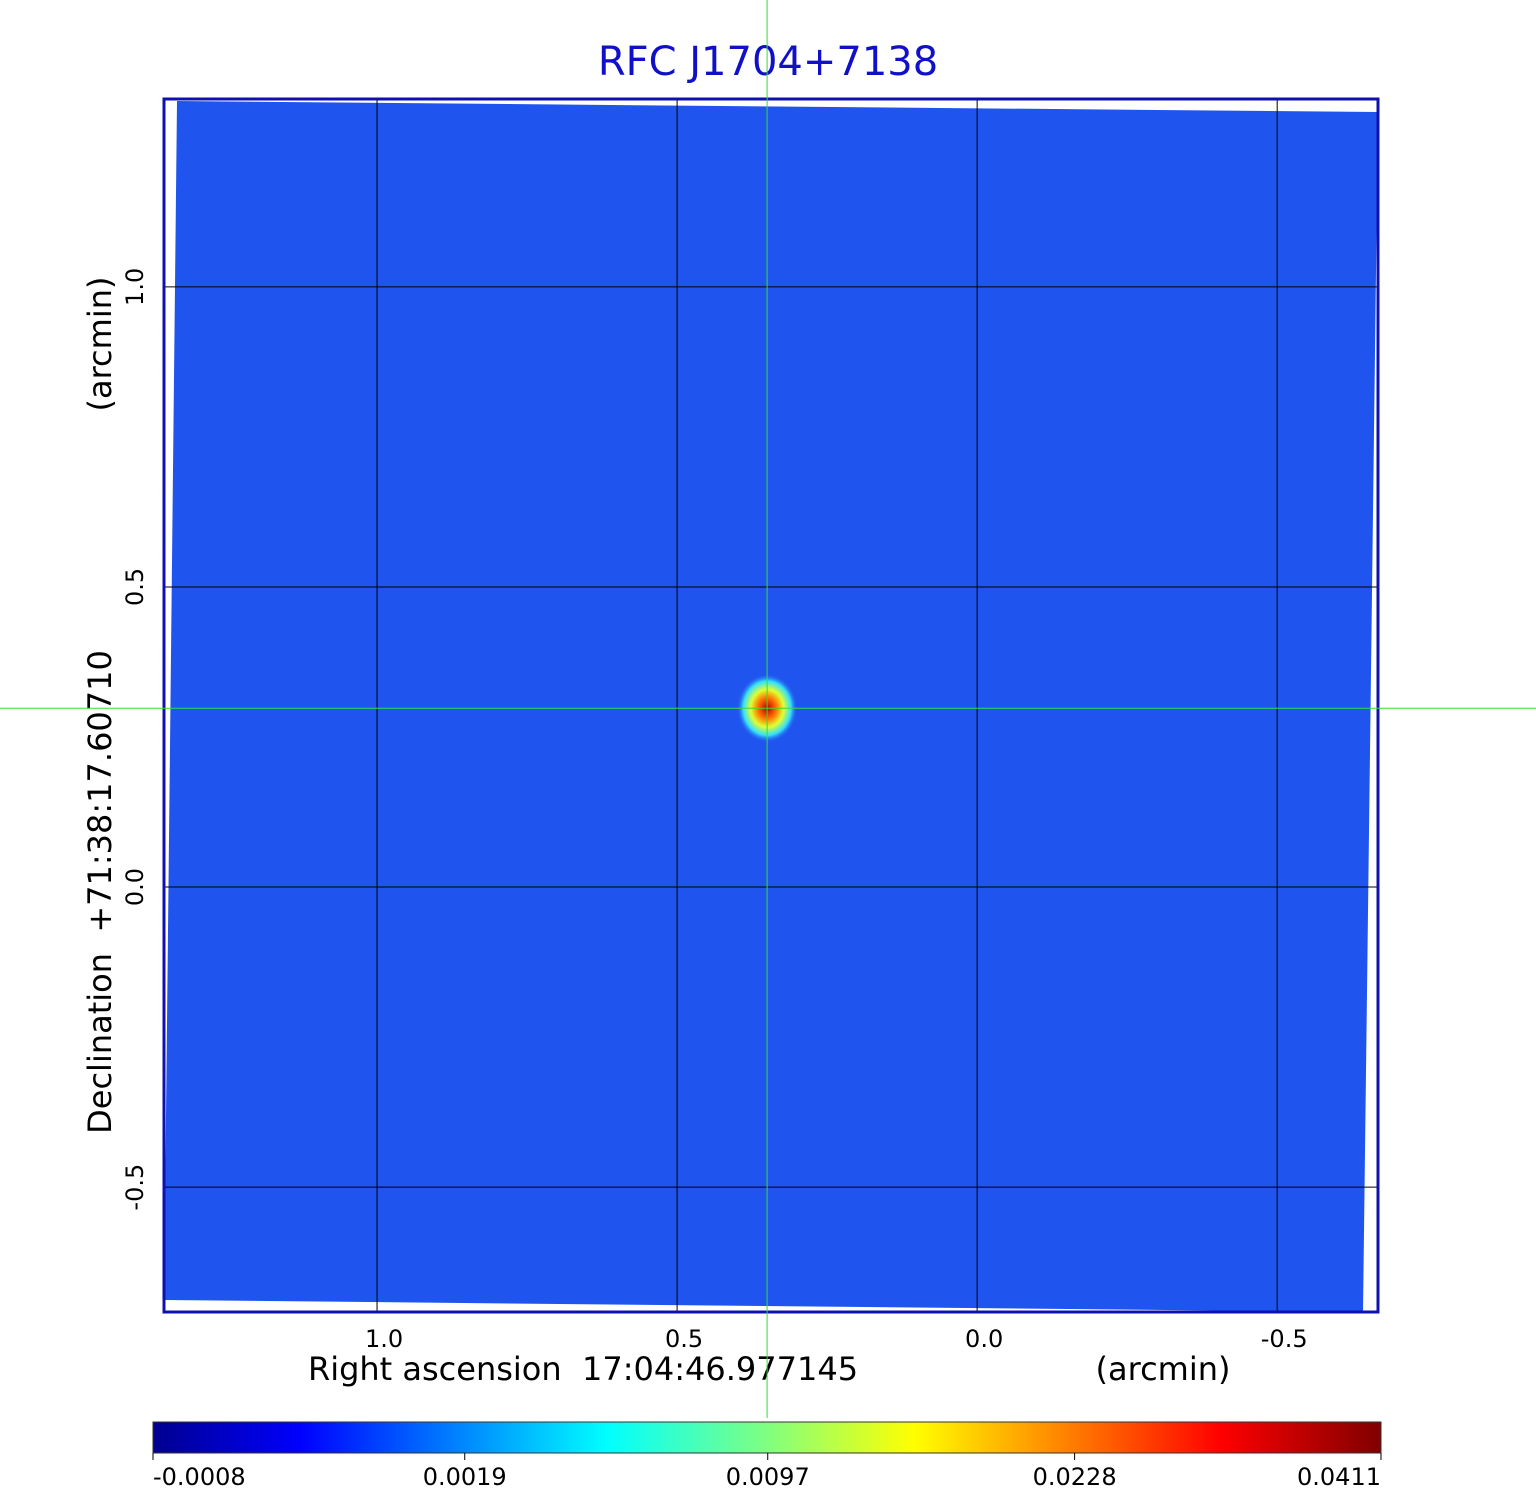  What do you see at coordinates (135, 1187) in the screenshot?
I see `y-tick-label: -0.5` at bounding box center [135, 1187].